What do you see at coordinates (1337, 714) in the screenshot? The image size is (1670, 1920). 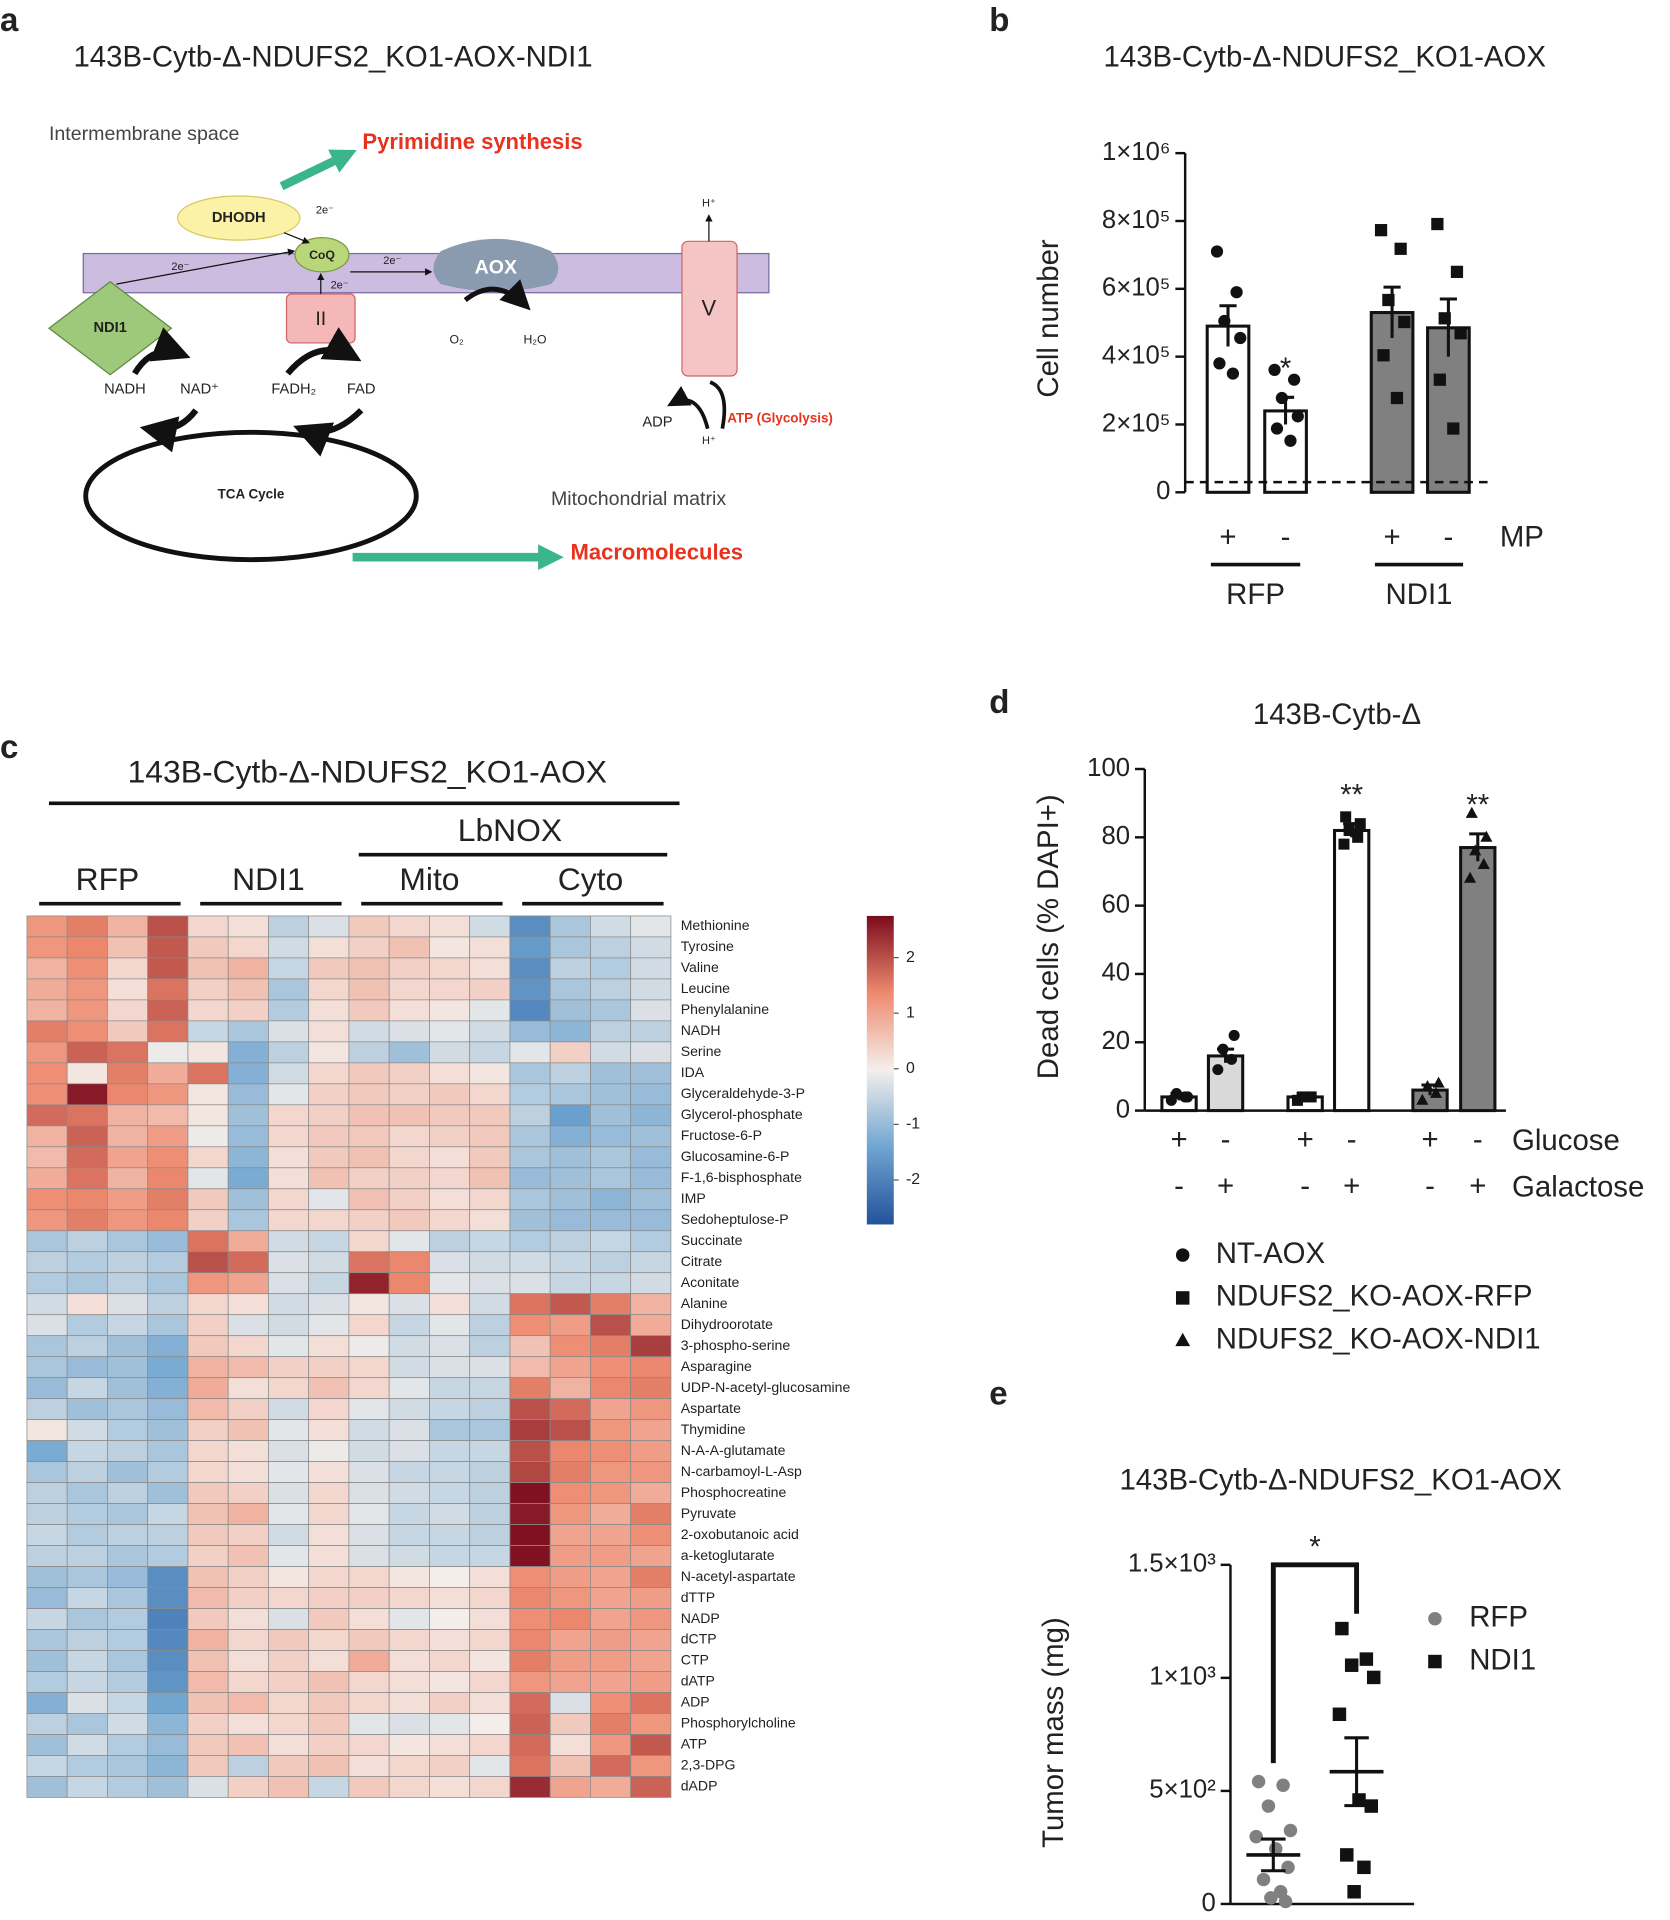 I see `chart-title: 143B-Cytb-Δ` at bounding box center [1337, 714].